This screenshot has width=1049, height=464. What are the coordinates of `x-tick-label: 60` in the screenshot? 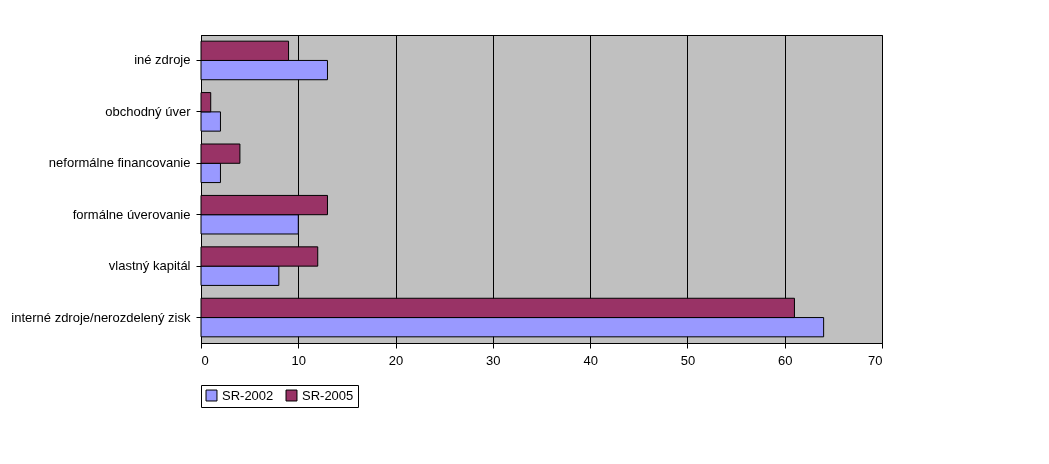 It's located at (785, 360).